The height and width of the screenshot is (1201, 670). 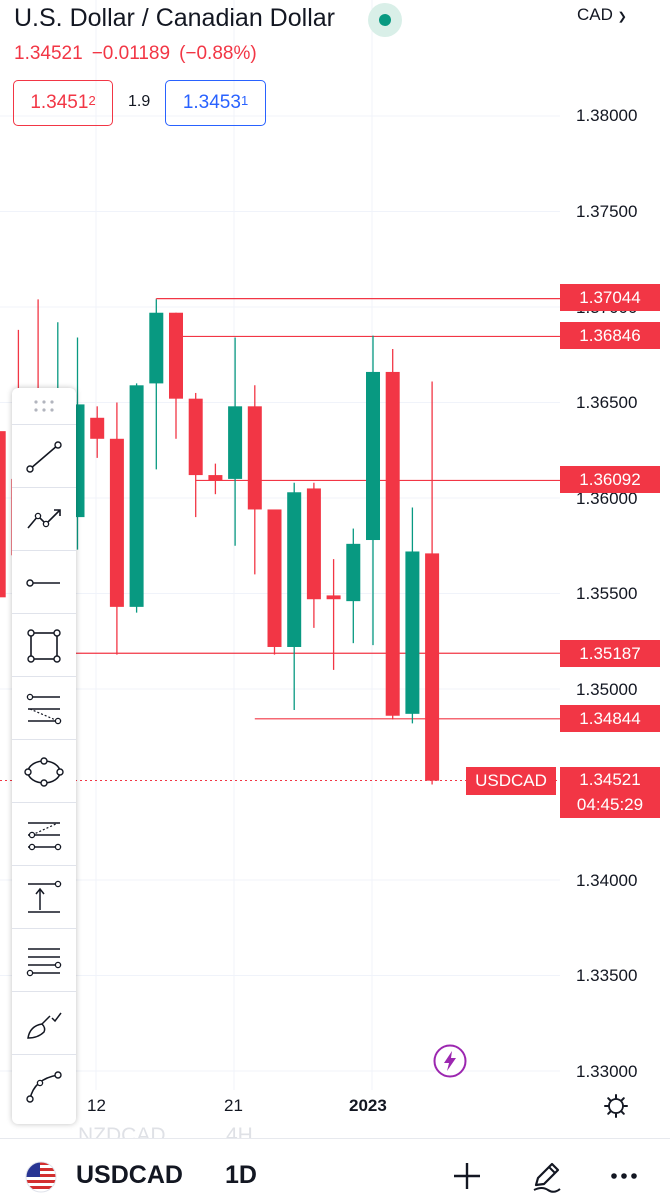 I want to click on symbol-price-tag: USDCAD, so click(x=511, y=781).